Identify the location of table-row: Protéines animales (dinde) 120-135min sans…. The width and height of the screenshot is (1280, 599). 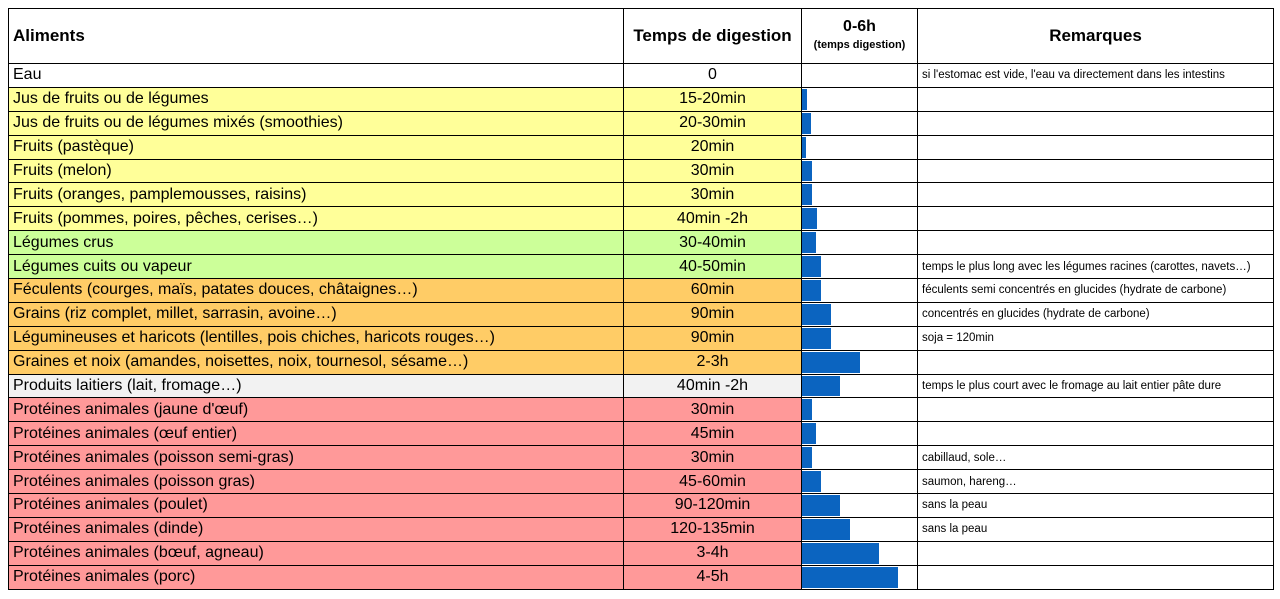
(641, 529).